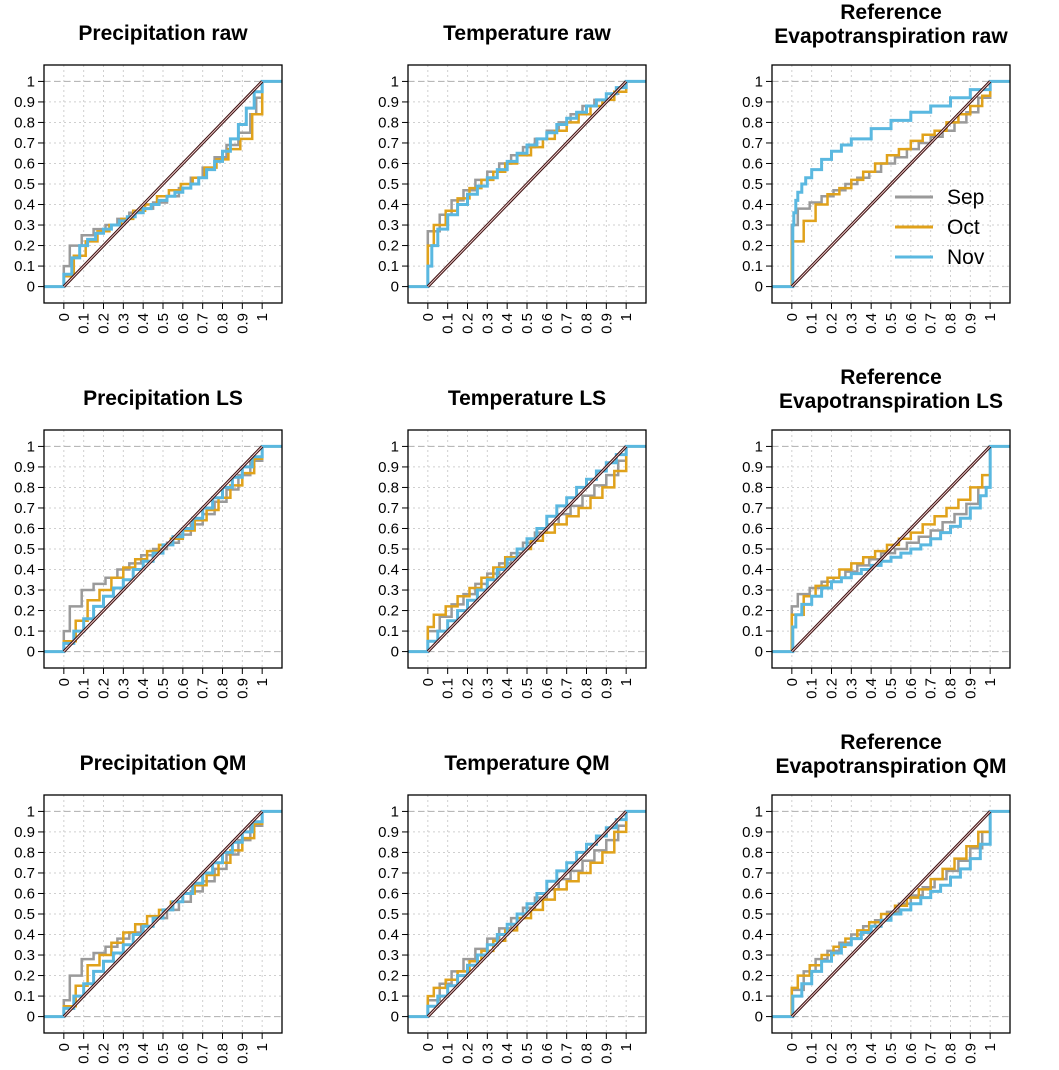  I want to click on legend-label-sep: Sep, so click(965, 197).